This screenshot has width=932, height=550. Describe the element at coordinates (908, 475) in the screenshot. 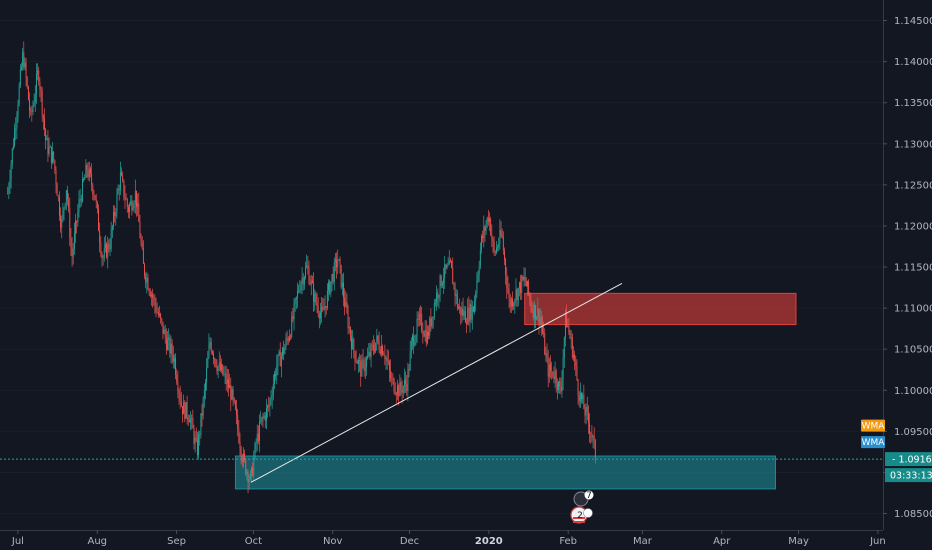

I see `countdown-badge` at that location.